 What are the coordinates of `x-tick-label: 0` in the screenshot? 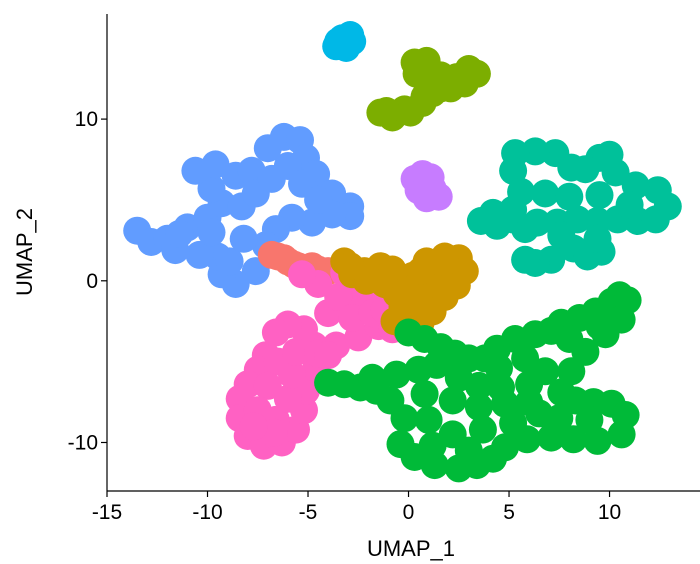 It's located at (409, 512).